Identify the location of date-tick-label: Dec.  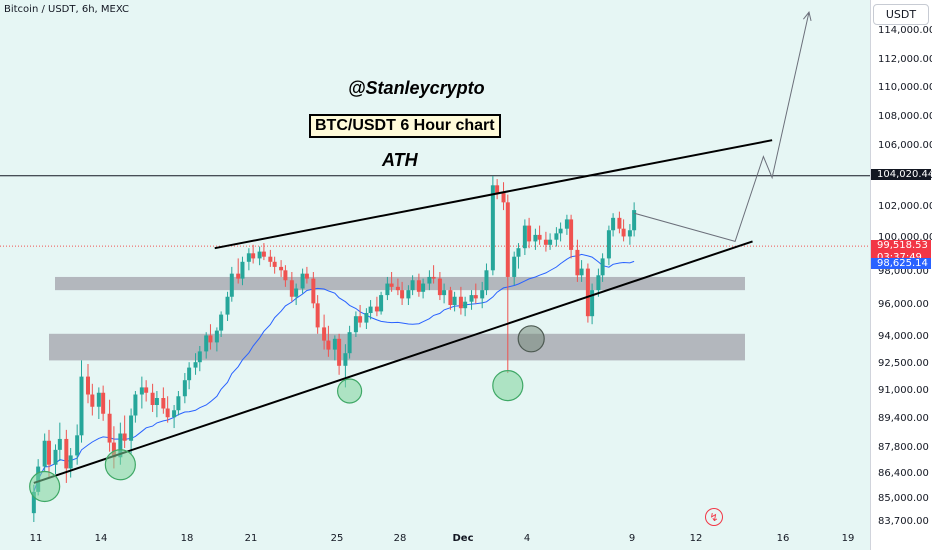
(463, 538).